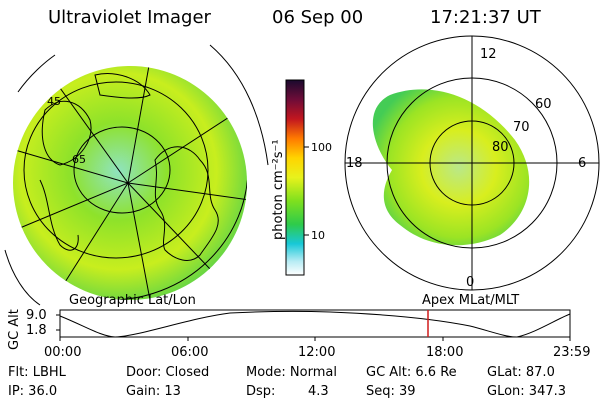 This screenshot has height=400, width=600. I want to click on altitude-ylabel: GC Alt, so click(14, 329).